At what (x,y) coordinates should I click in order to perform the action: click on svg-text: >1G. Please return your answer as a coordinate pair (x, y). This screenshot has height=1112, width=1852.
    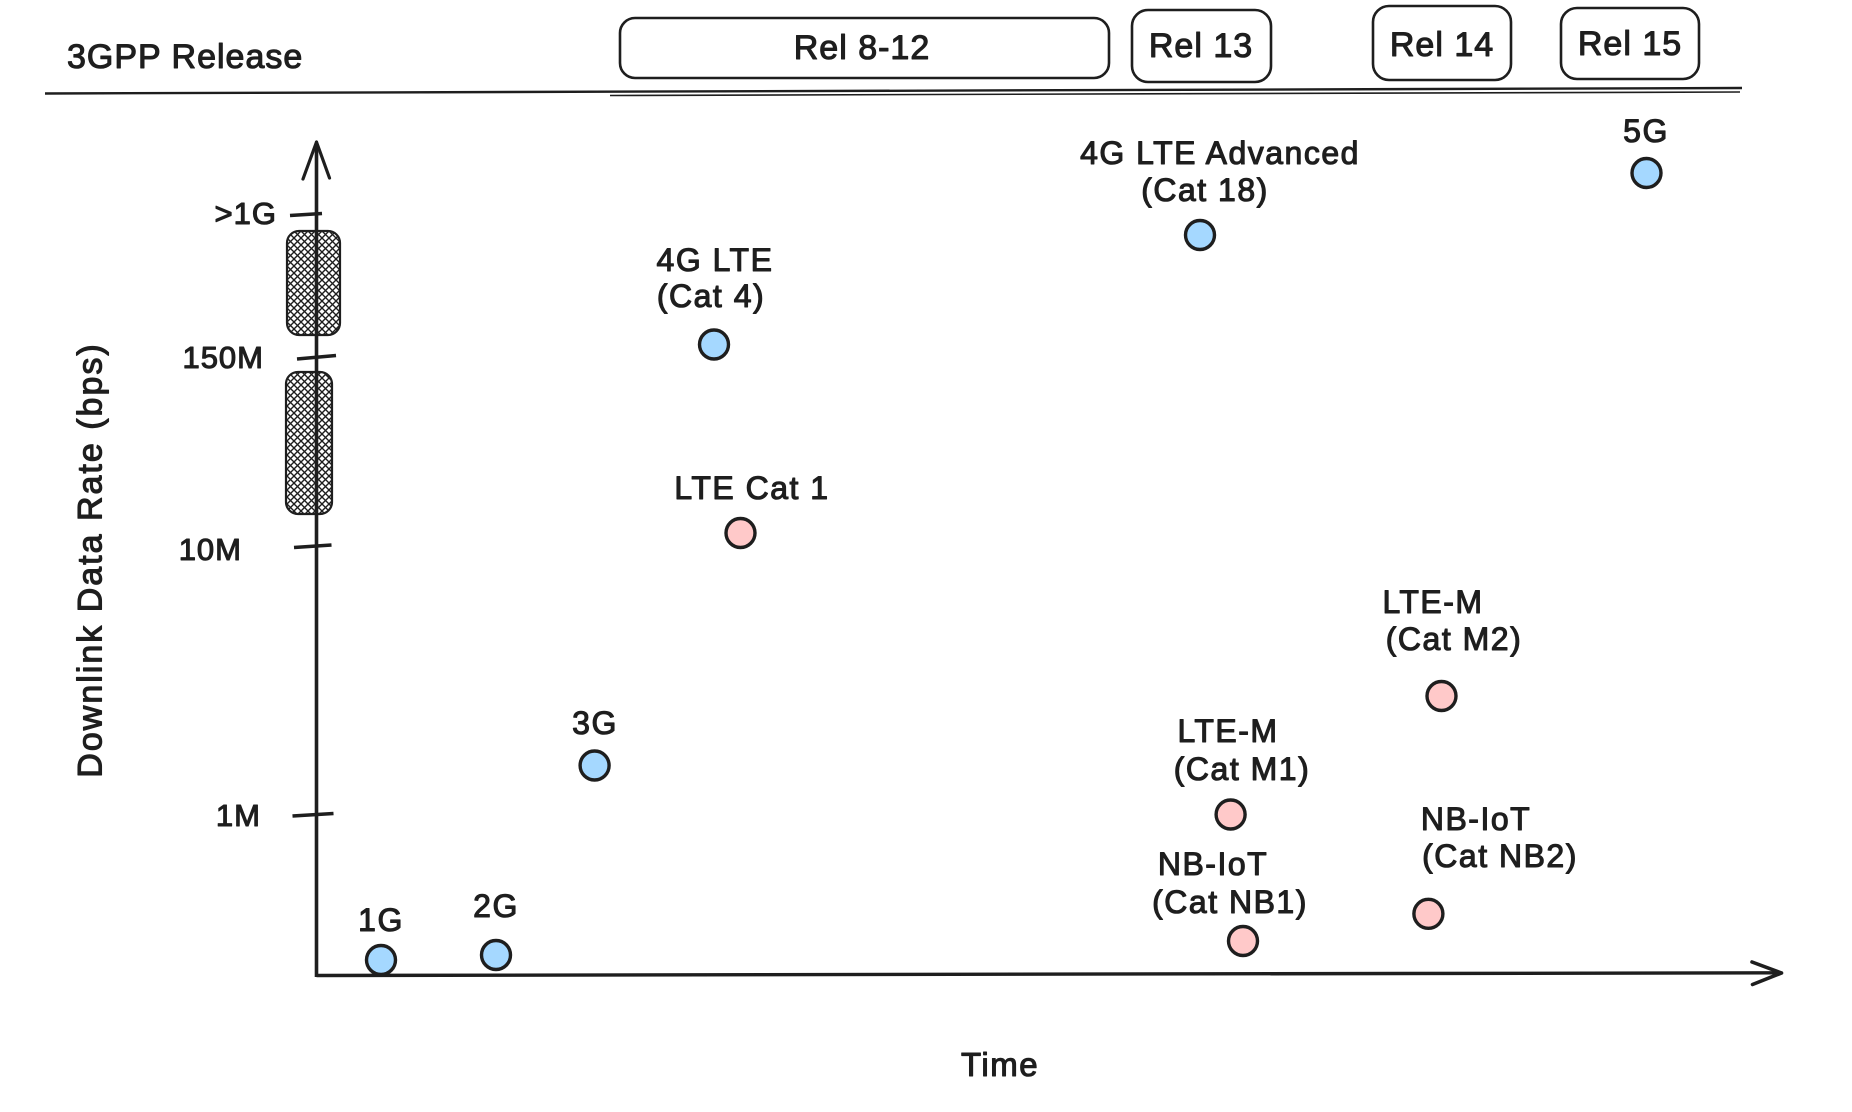
    Looking at the image, I should click on (246, 213).